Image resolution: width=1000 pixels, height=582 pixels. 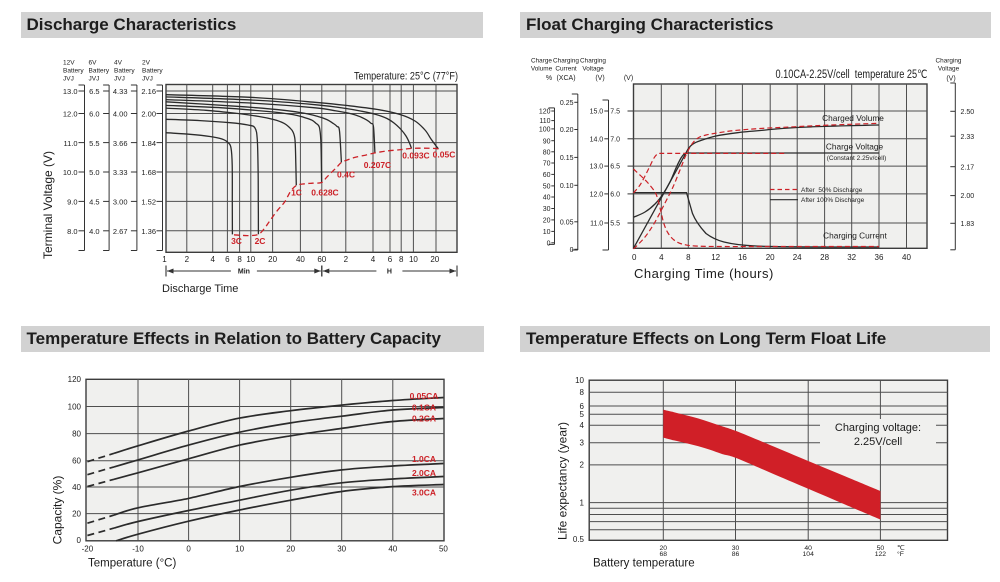 I want to click on svg-text: 0.20, so click(x=567, y=130).